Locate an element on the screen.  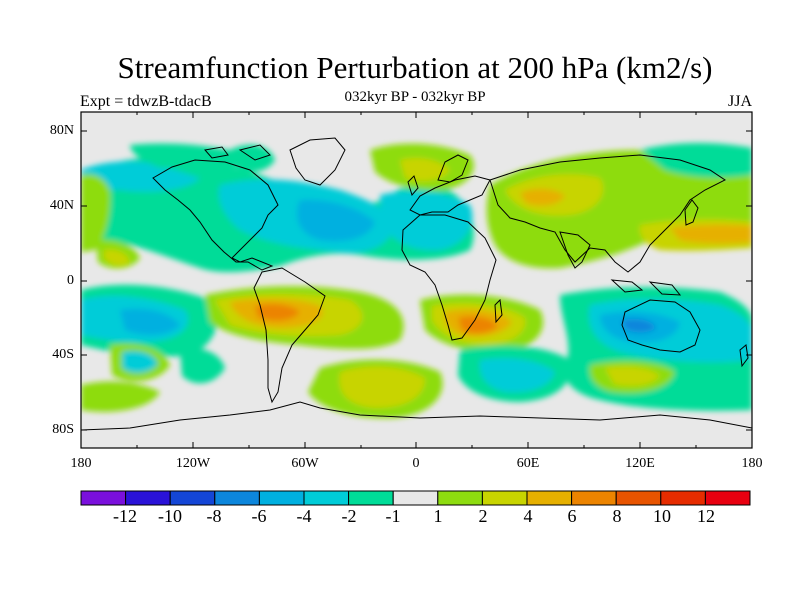
experiment-label: Expt = tdwzB-tdacB is located at coordinates (146, 101).